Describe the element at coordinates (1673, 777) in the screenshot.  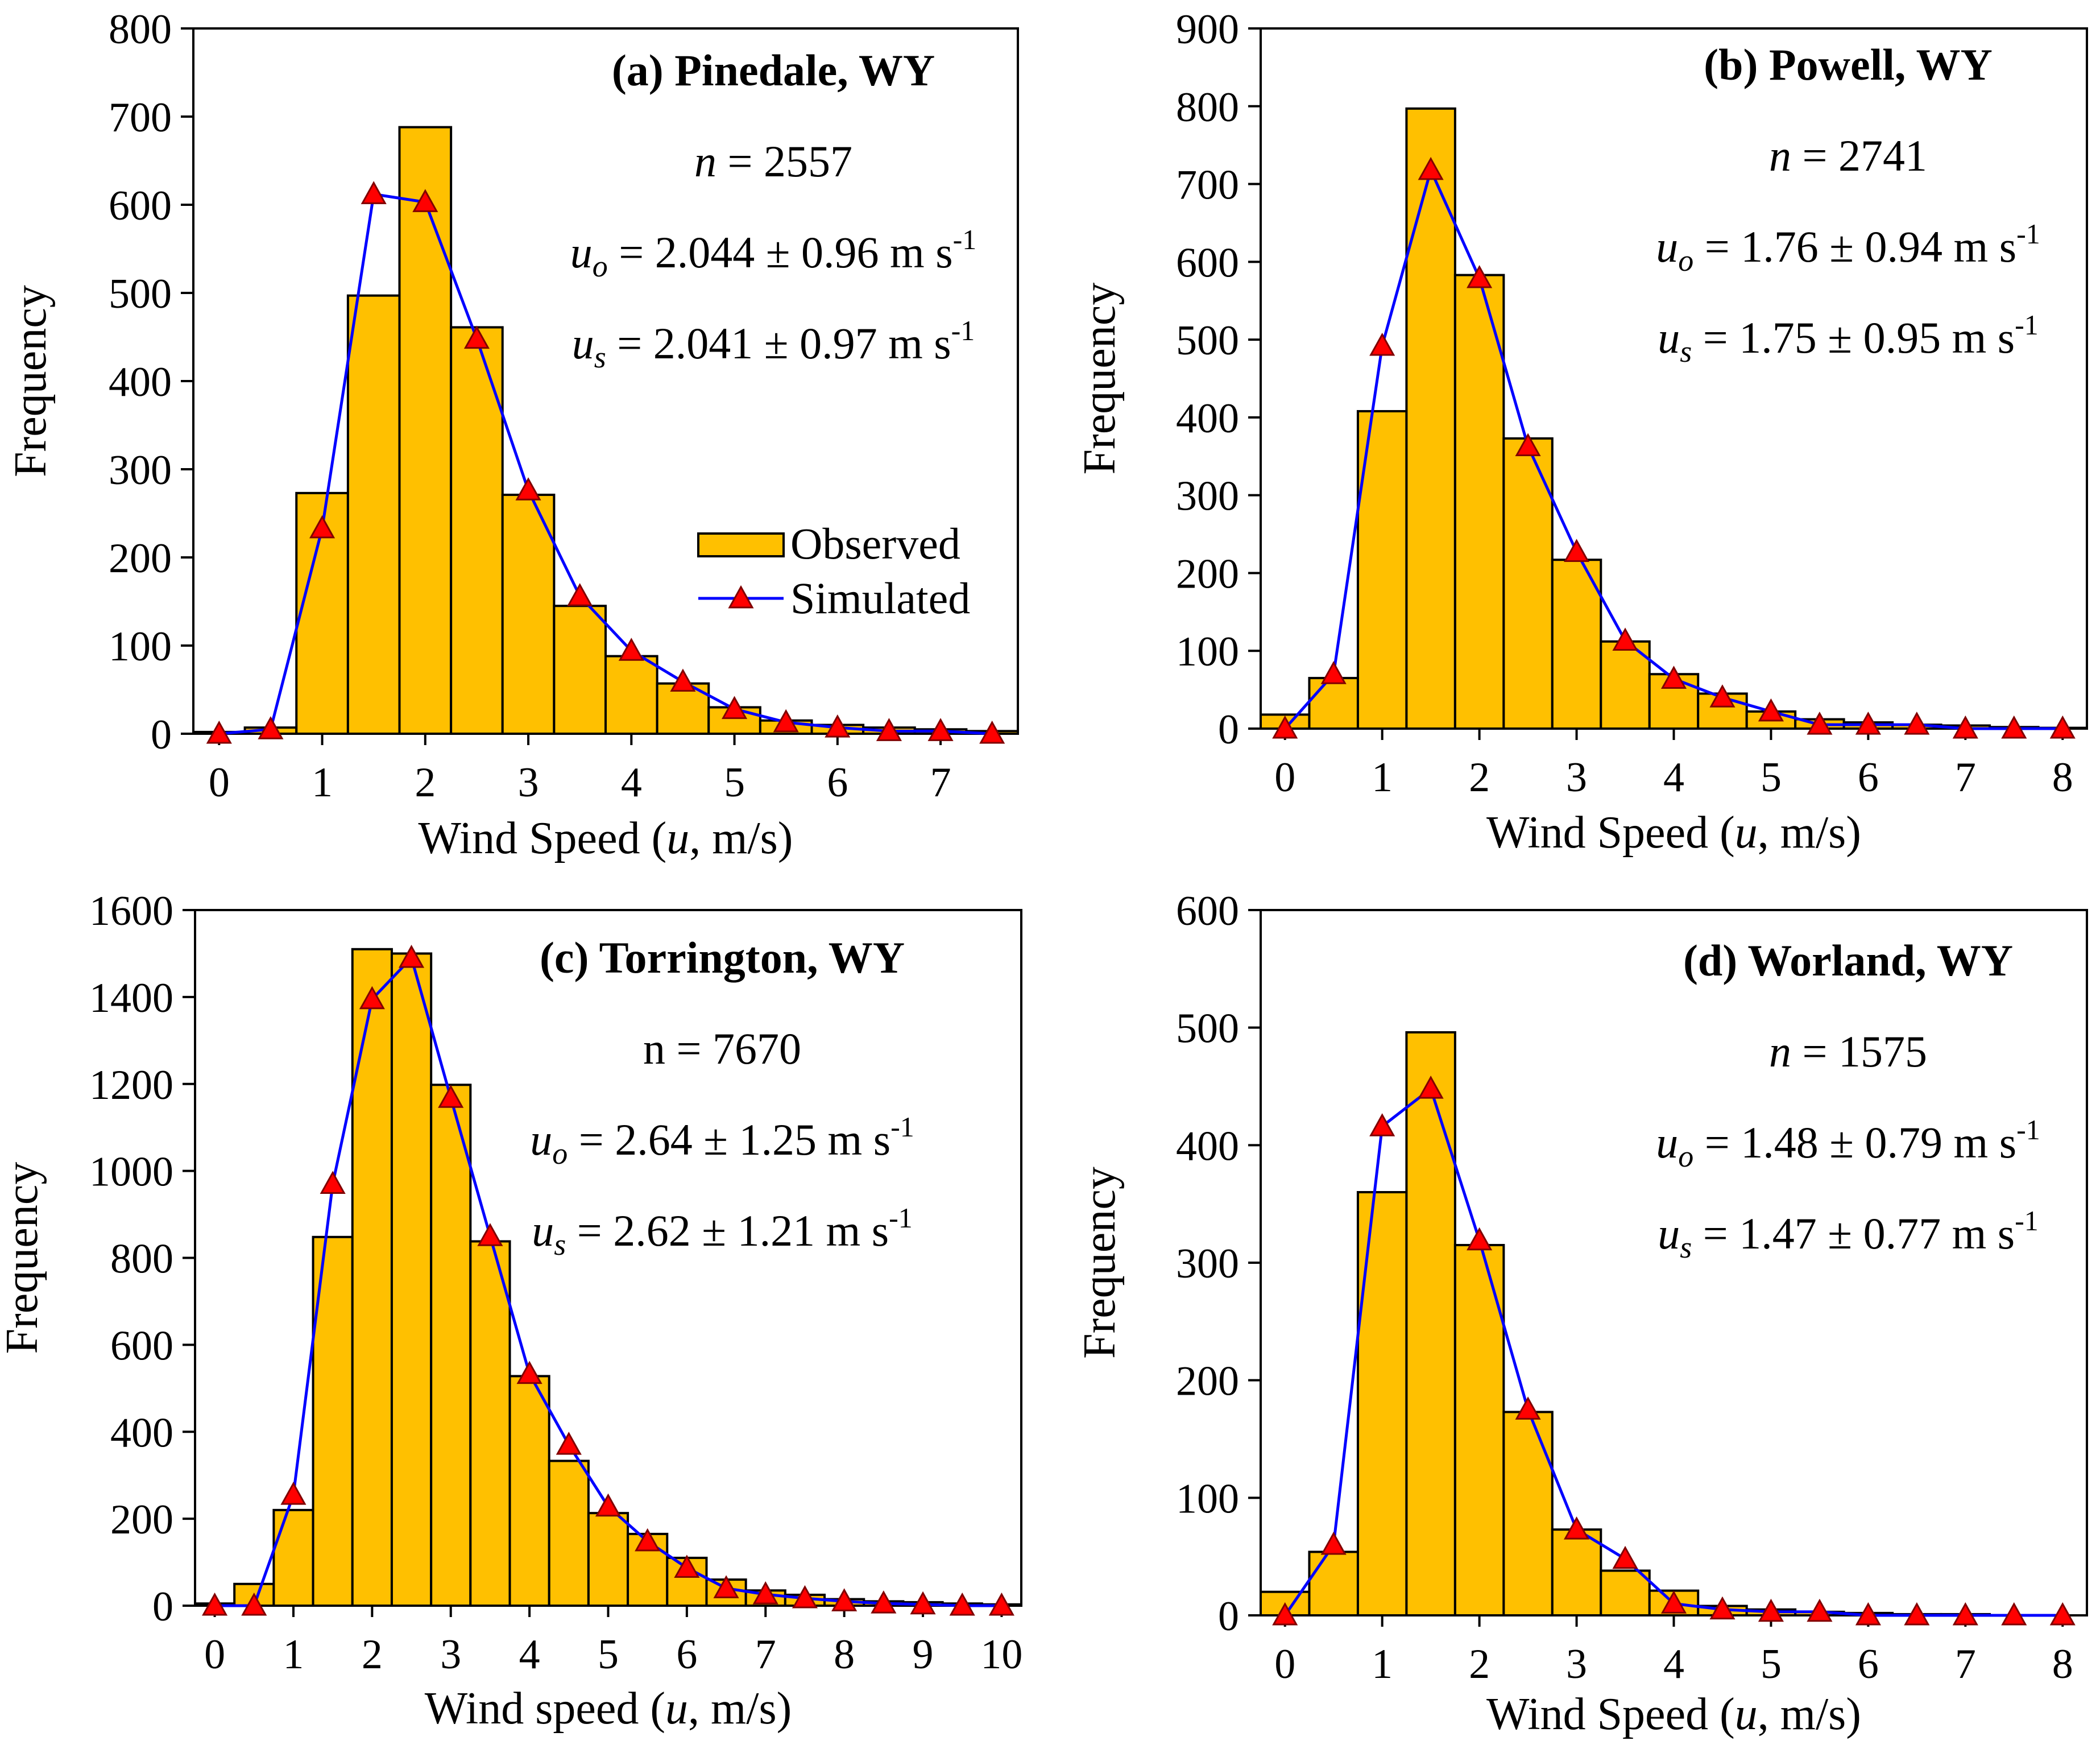
I see `x-tick-label: 4` at that location.